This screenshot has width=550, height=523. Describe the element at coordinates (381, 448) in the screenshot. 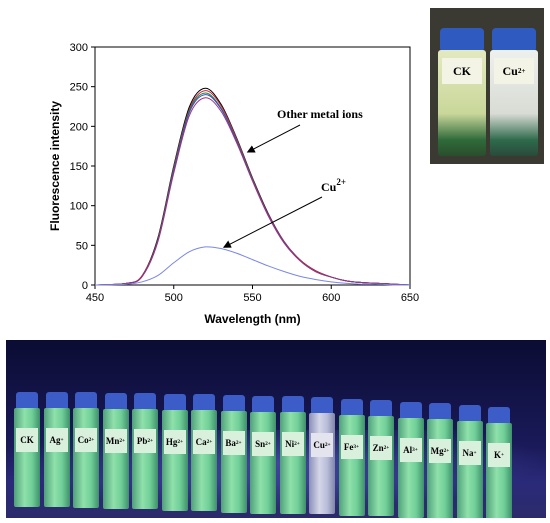

I see `vial-label: Zn 2+` at that location.